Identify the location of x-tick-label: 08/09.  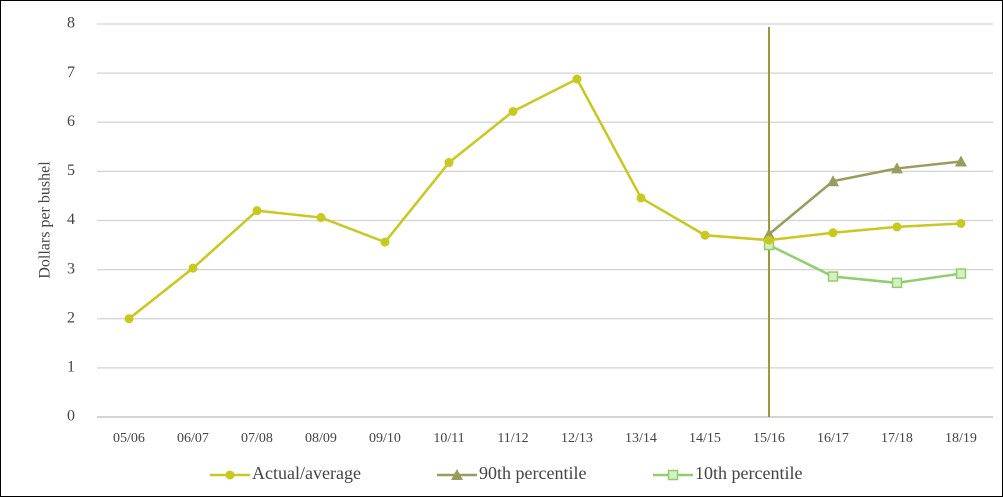
(321, 438).